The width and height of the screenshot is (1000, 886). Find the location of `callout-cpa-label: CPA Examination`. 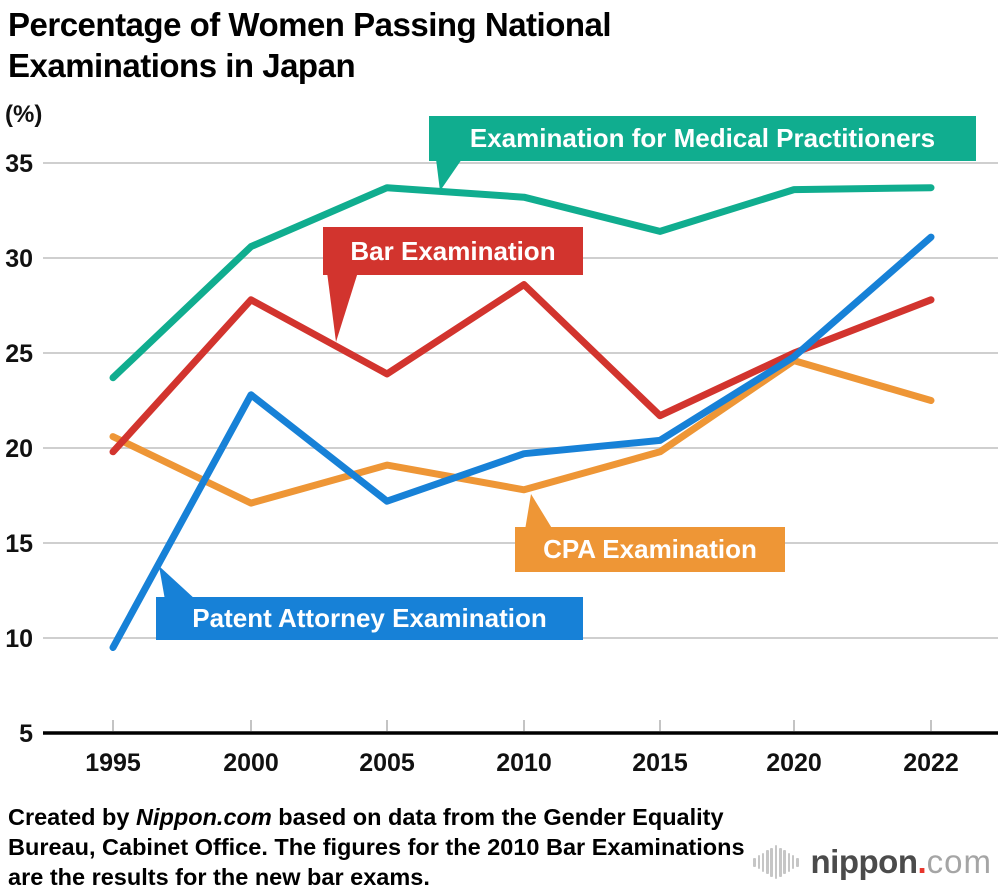

callout-cpa-label: CPA Examination is located at coordinates (650, 549).